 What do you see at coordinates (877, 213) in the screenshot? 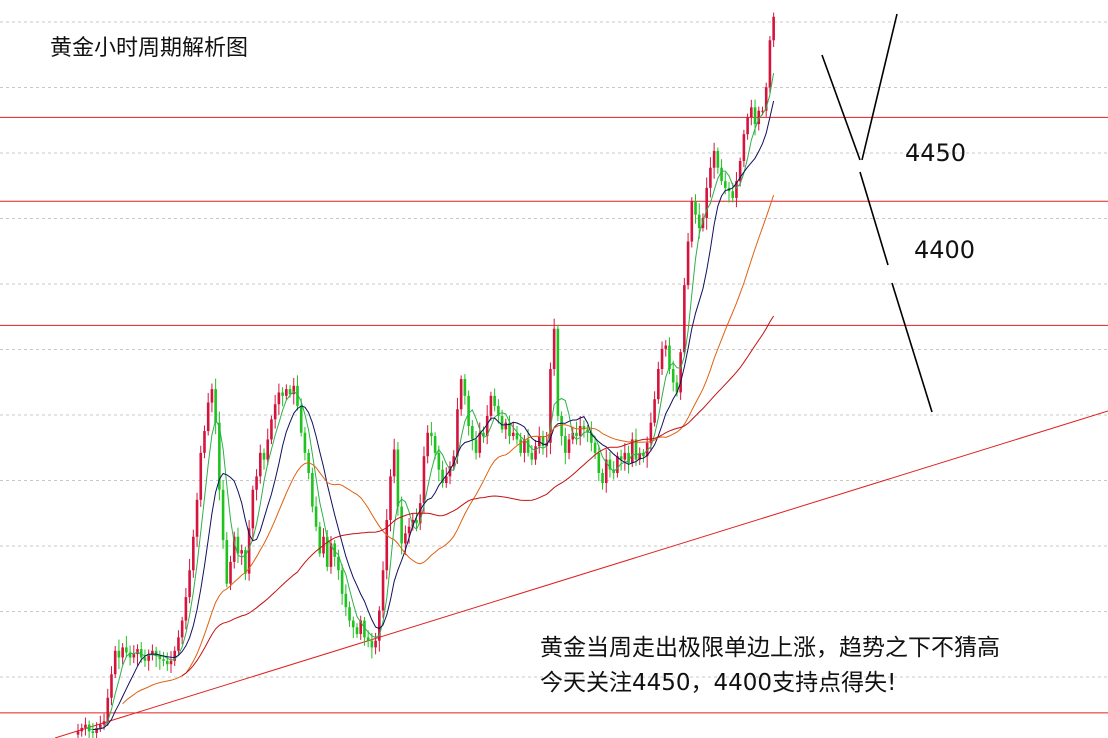
I see `projection-lines` at bounding box center [877, 213].